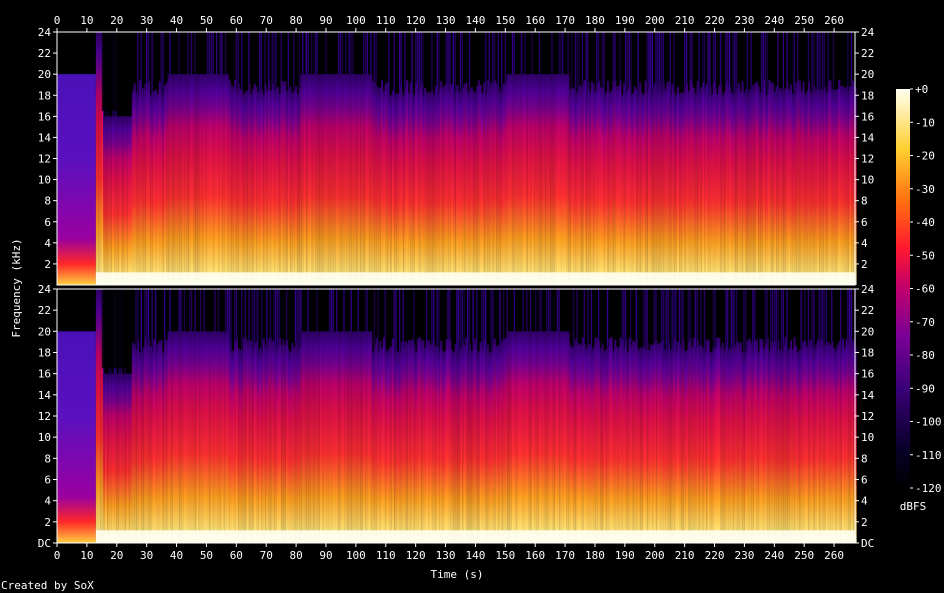  Describe the element at coordinates (925, 289) in the screenshot. I see `colorbar-tick-label: -60` at that location.